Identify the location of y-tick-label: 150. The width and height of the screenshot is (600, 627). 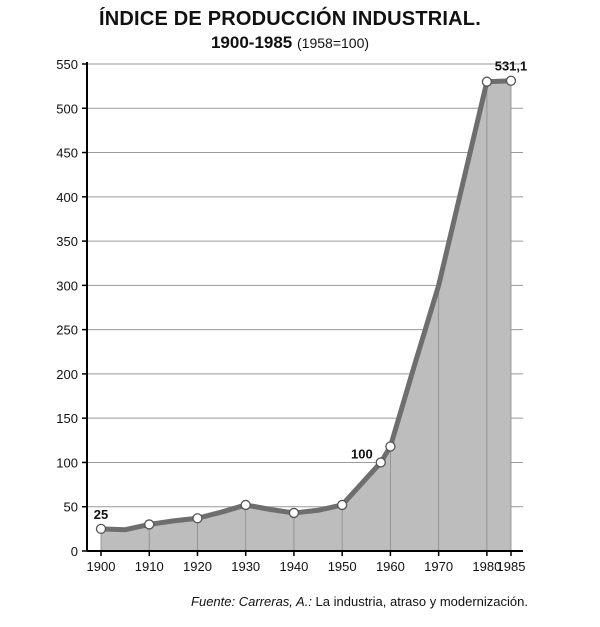
(67, 418).